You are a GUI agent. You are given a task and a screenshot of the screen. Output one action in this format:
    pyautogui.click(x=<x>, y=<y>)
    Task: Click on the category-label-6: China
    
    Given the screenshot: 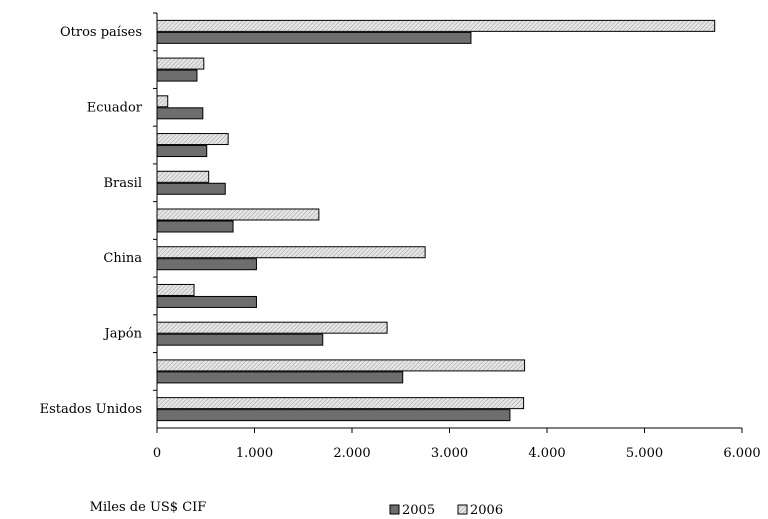 What is the action you would take?
    pyautogui.click(x=122, y=258)
    